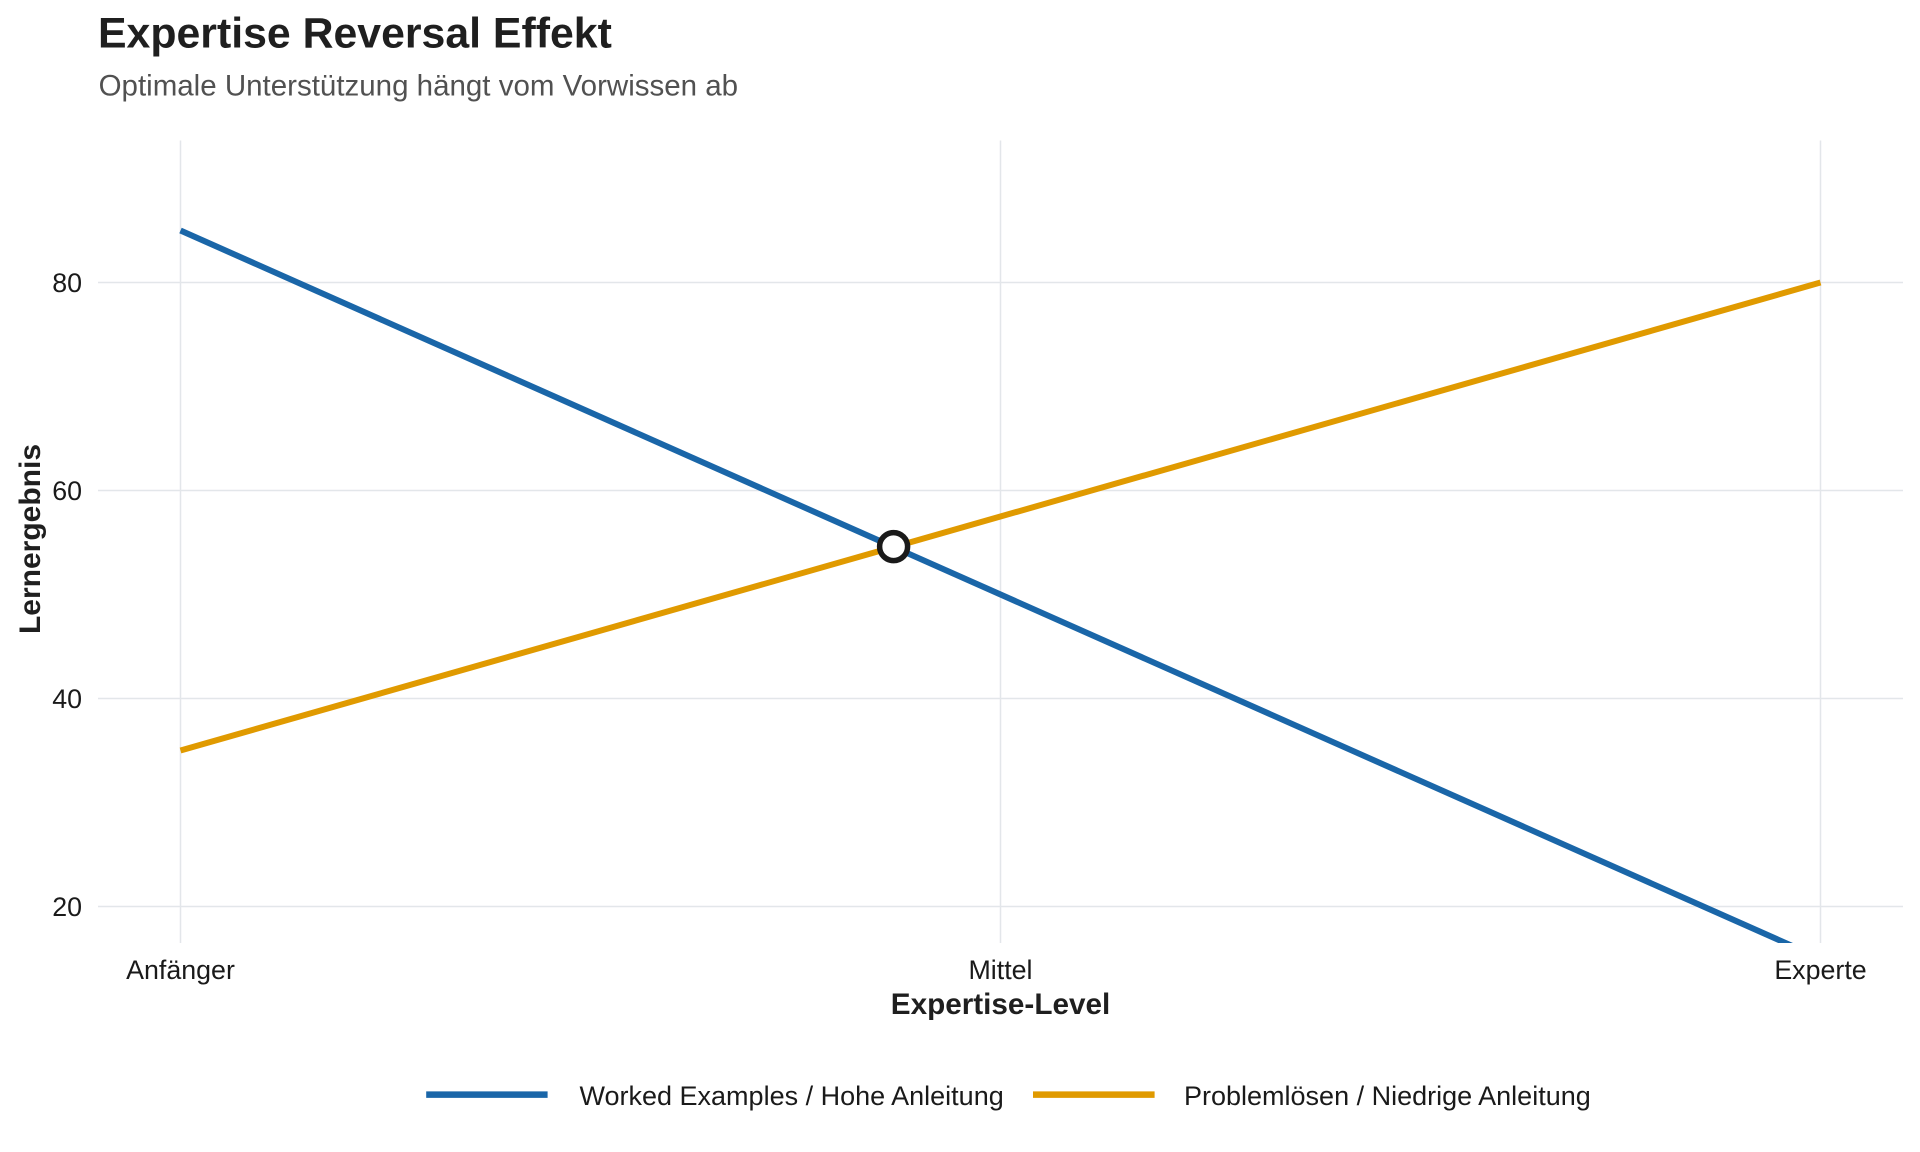 The width and height of the screenshot is (1920, 1152). I want to click on svg-text: 40, so click(67, 699).